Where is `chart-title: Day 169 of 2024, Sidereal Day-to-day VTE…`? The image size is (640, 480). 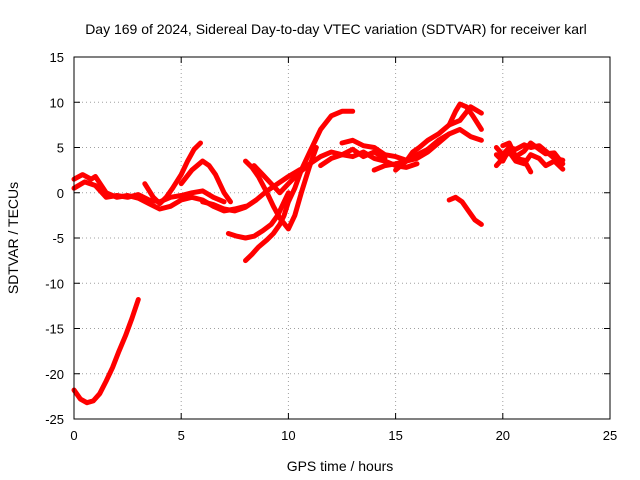 chart-title: Day 169 of 2024, Sidereal Day-to-day VTE… is located at coordinates (336, 29).